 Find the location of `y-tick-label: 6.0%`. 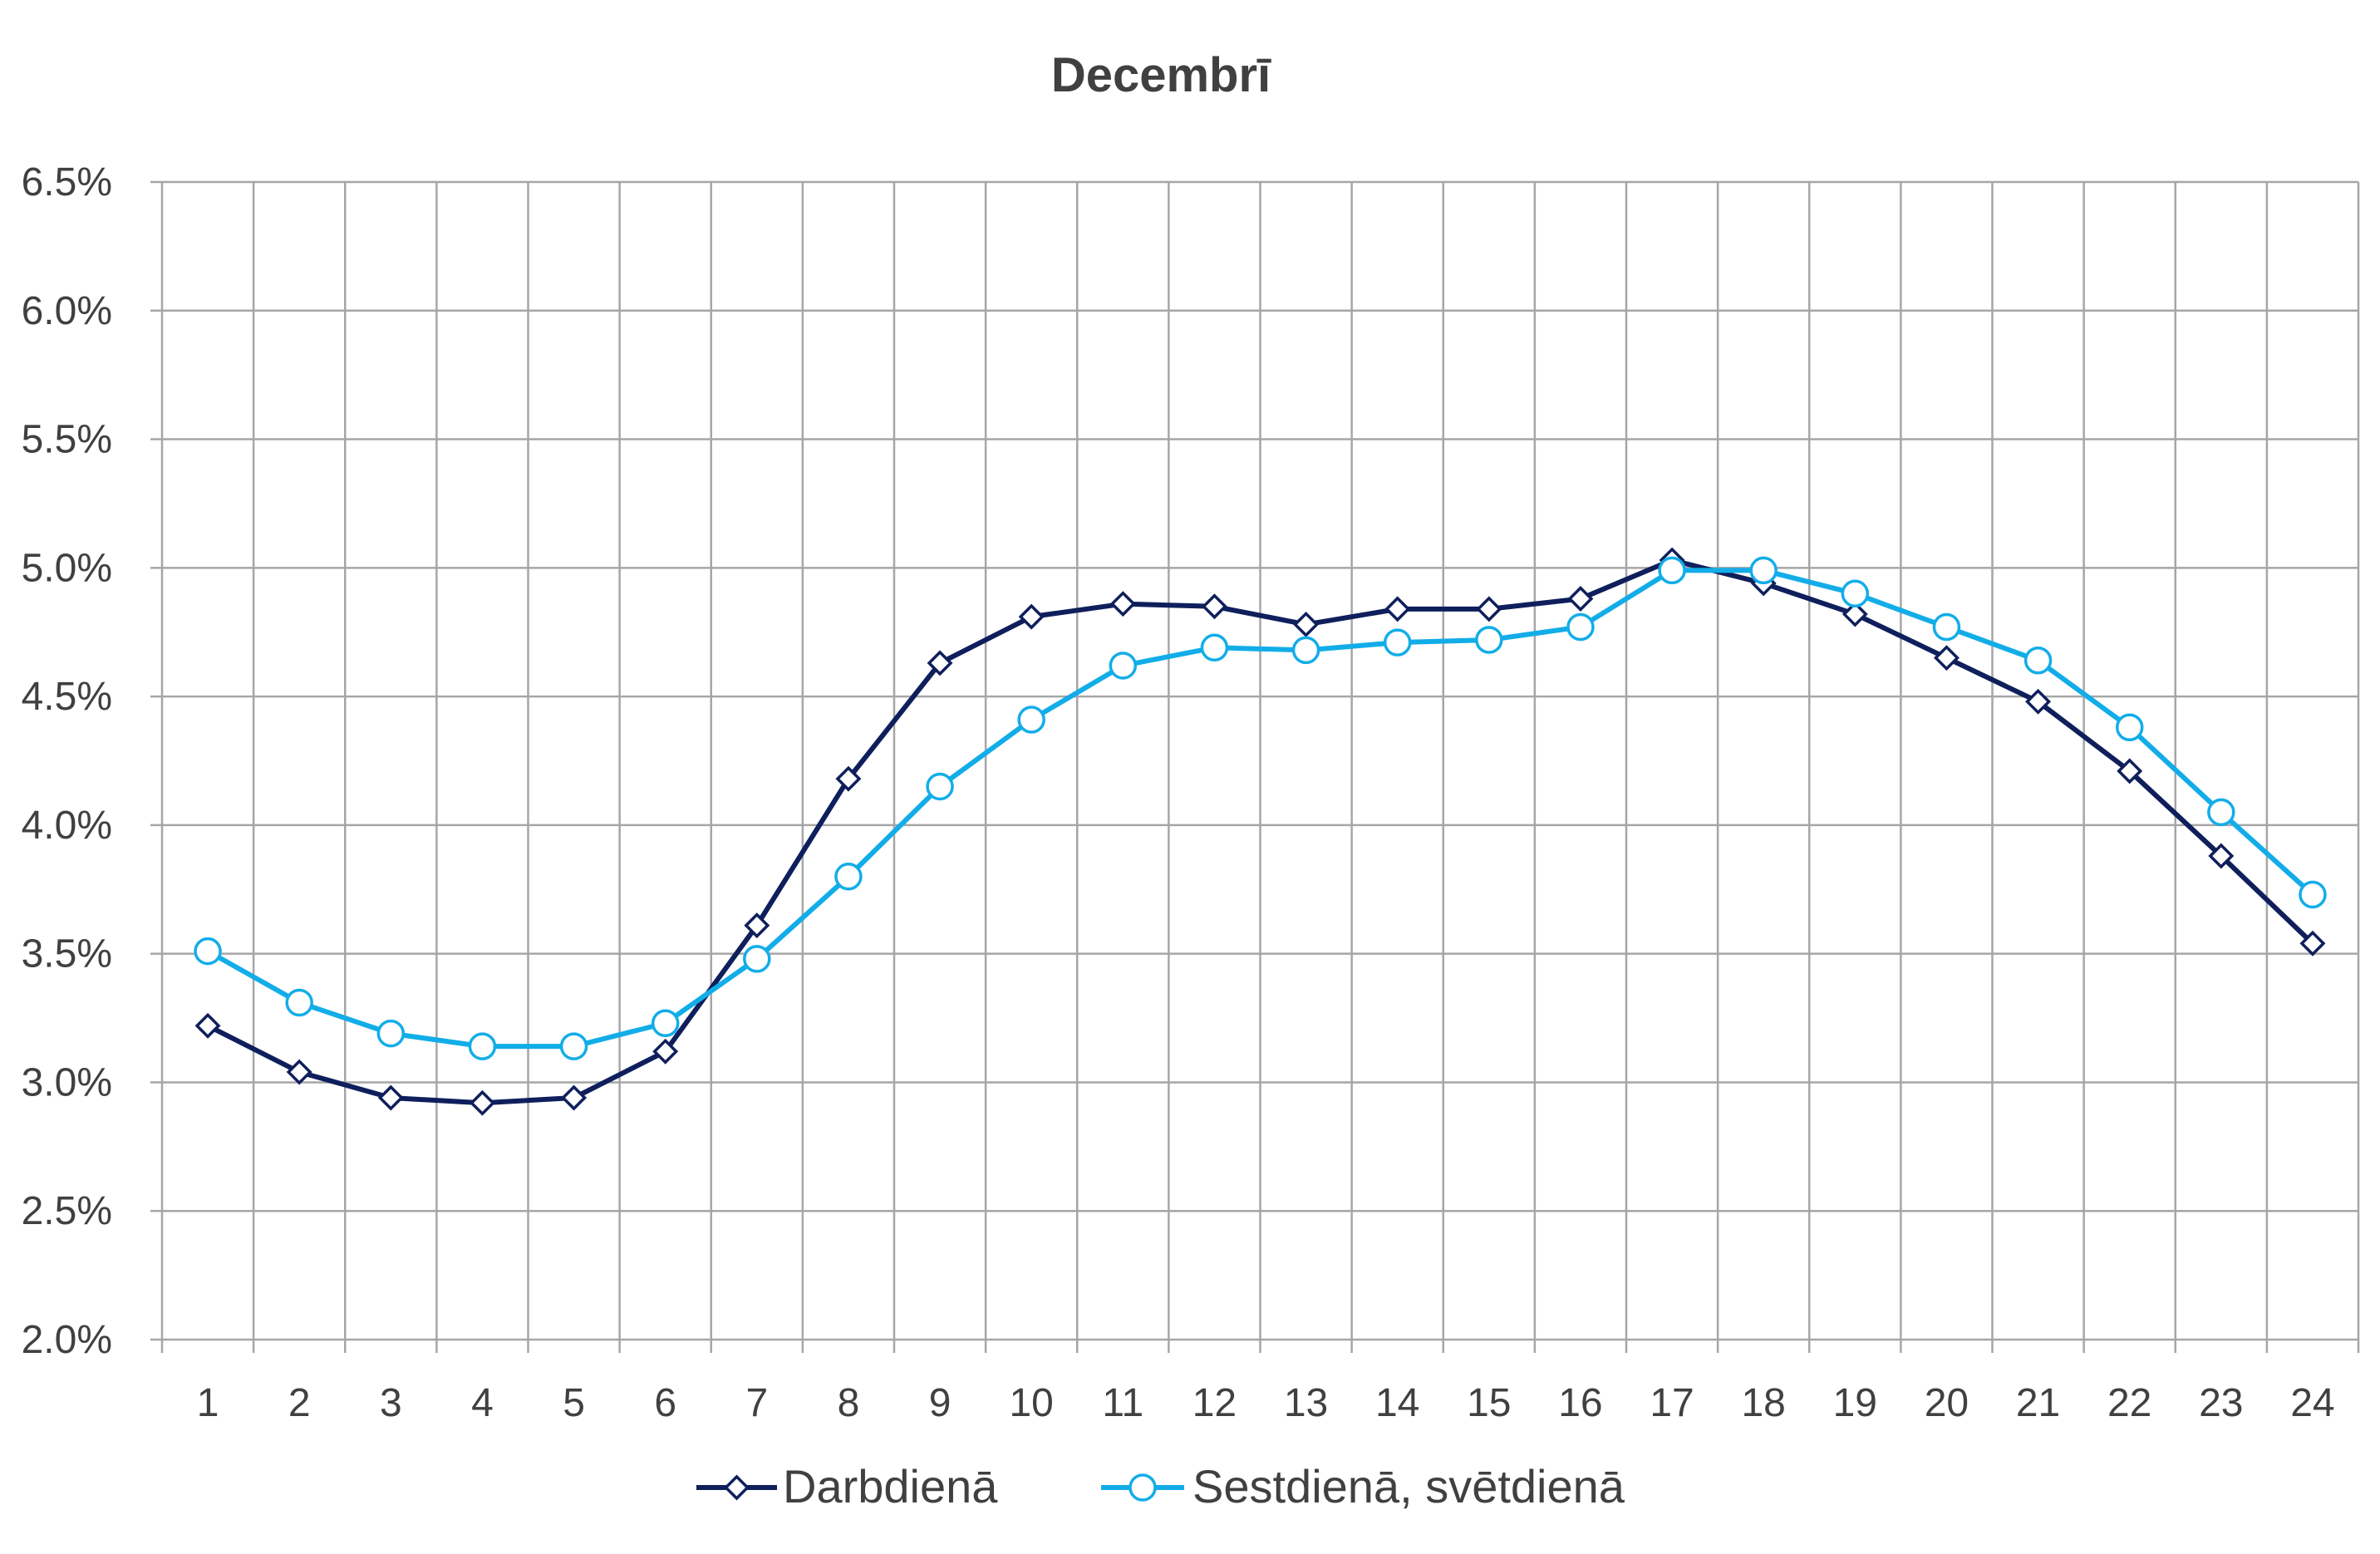

y-tick-label: 6.0% is located at coordinates (67, 311).